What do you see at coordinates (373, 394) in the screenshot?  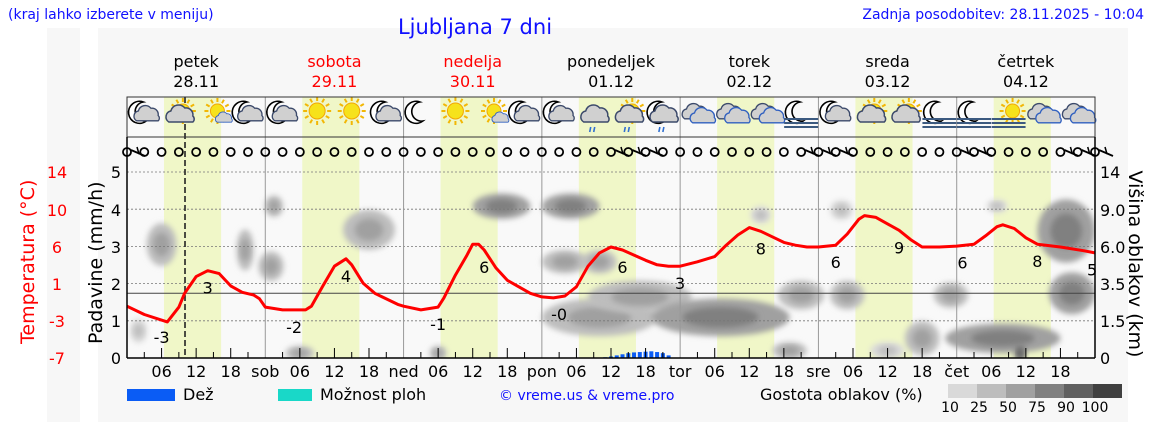 I see `legend-showers-label: Možnost ploh` at bounding box center [373, 394].